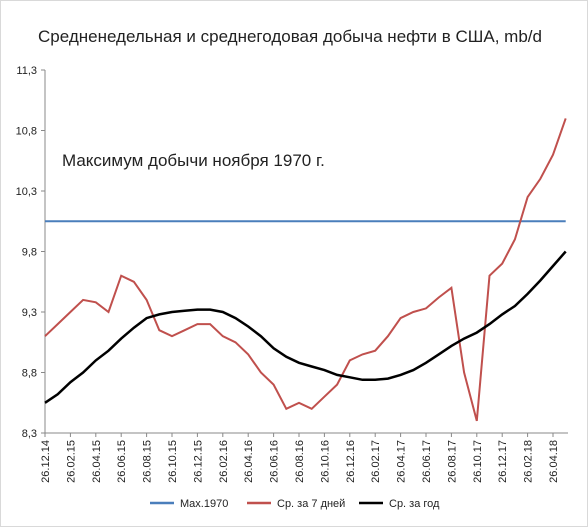 The image size is (588, 527). What do you see at coordinates (529, 461) in the screenshot?
I see `x-tick-label: 26.02.18` at bounding box center [529, 461].